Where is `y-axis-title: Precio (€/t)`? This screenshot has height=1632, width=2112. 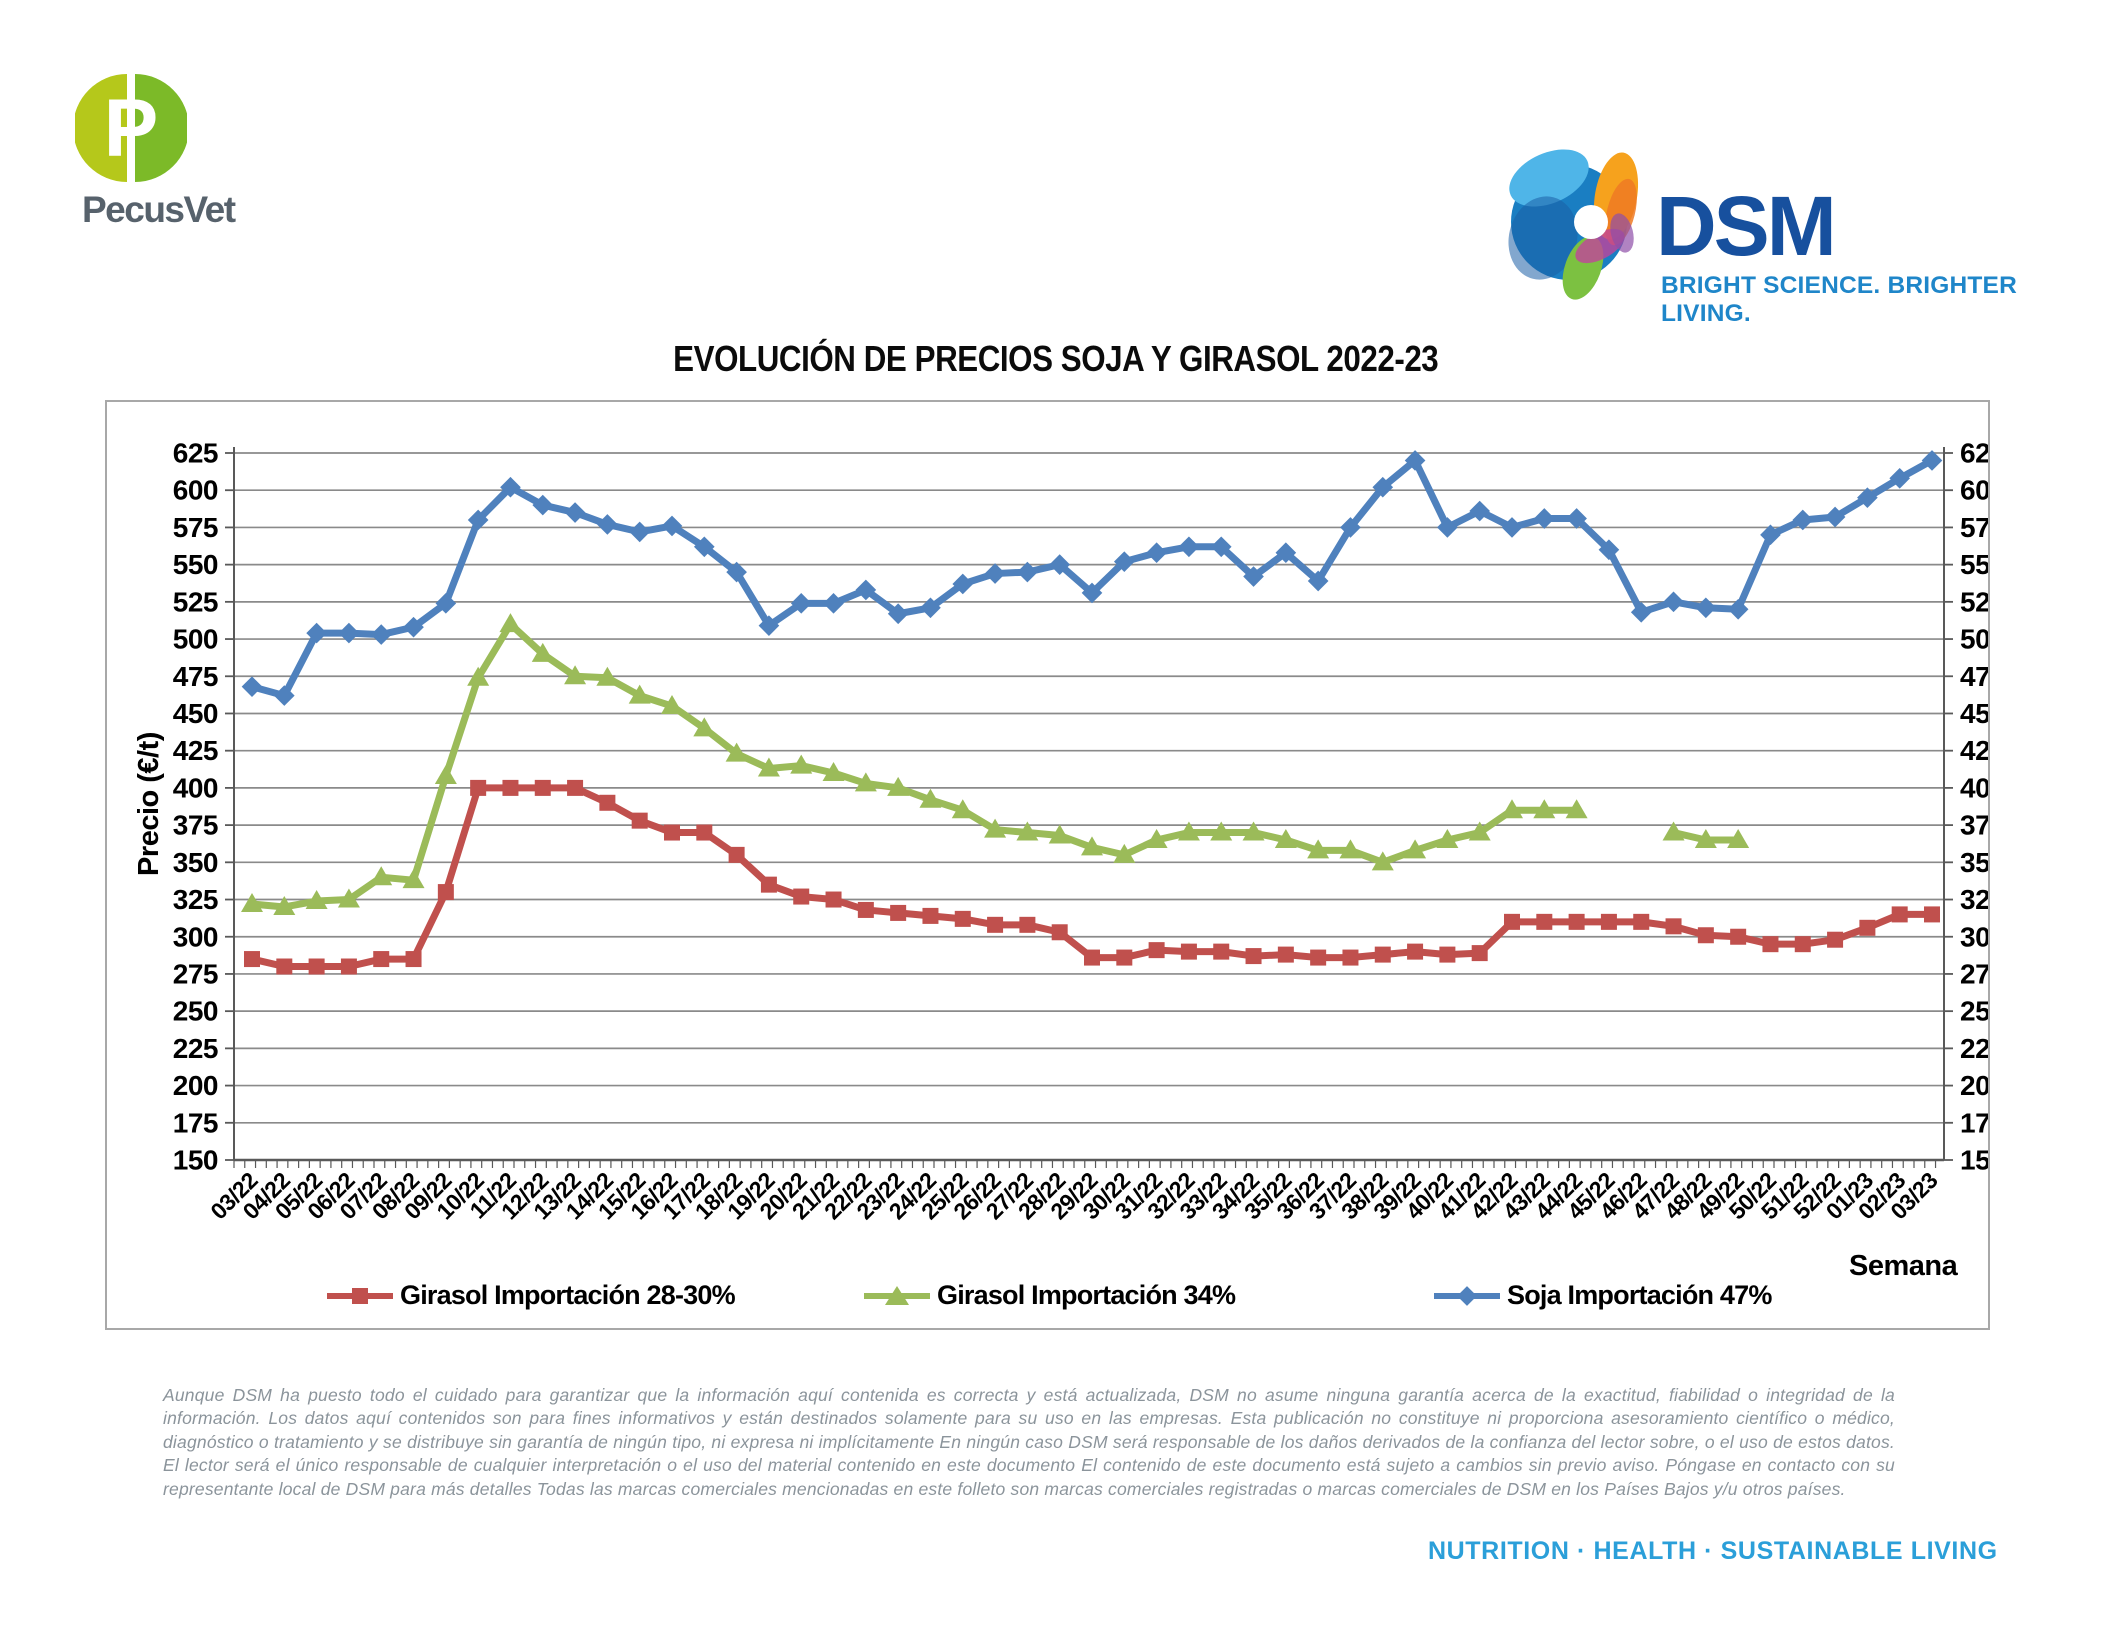
y-axis-title: Precio (€/t) is located at coordinates (149, 804).